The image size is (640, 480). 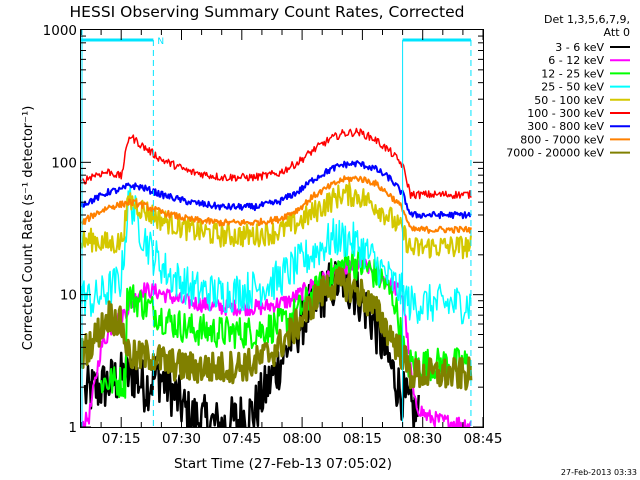 I want to click on legend-entry-label: 300 - 800 keV, so click(x=565, y=126).